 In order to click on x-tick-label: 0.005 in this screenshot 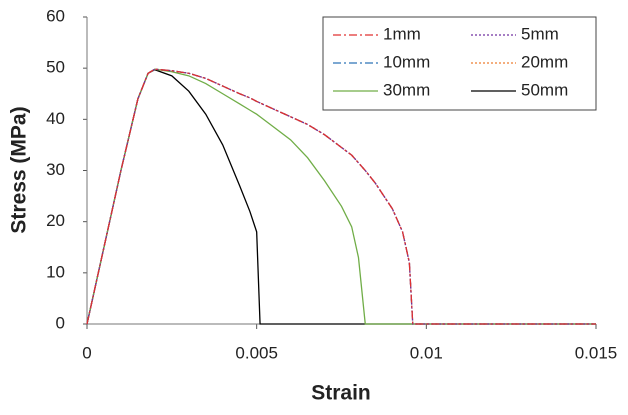, I will do `click(256, 352)`.